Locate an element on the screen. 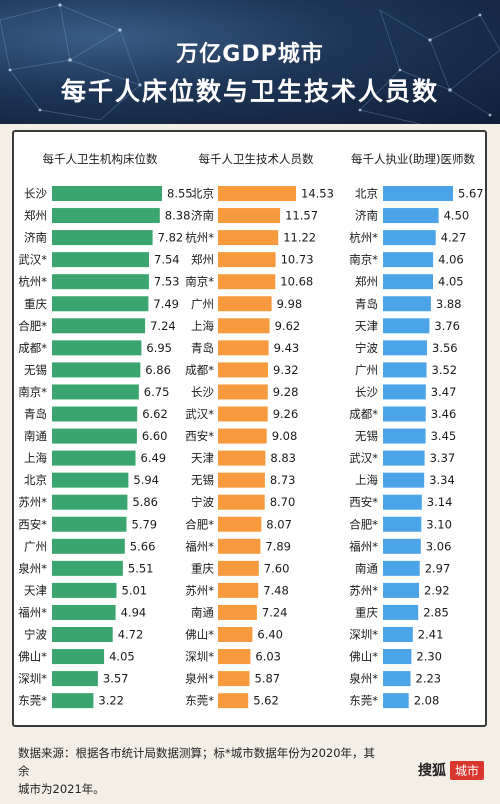  health-workers-category-label: 宁波 is located at coordinates (202, 502).